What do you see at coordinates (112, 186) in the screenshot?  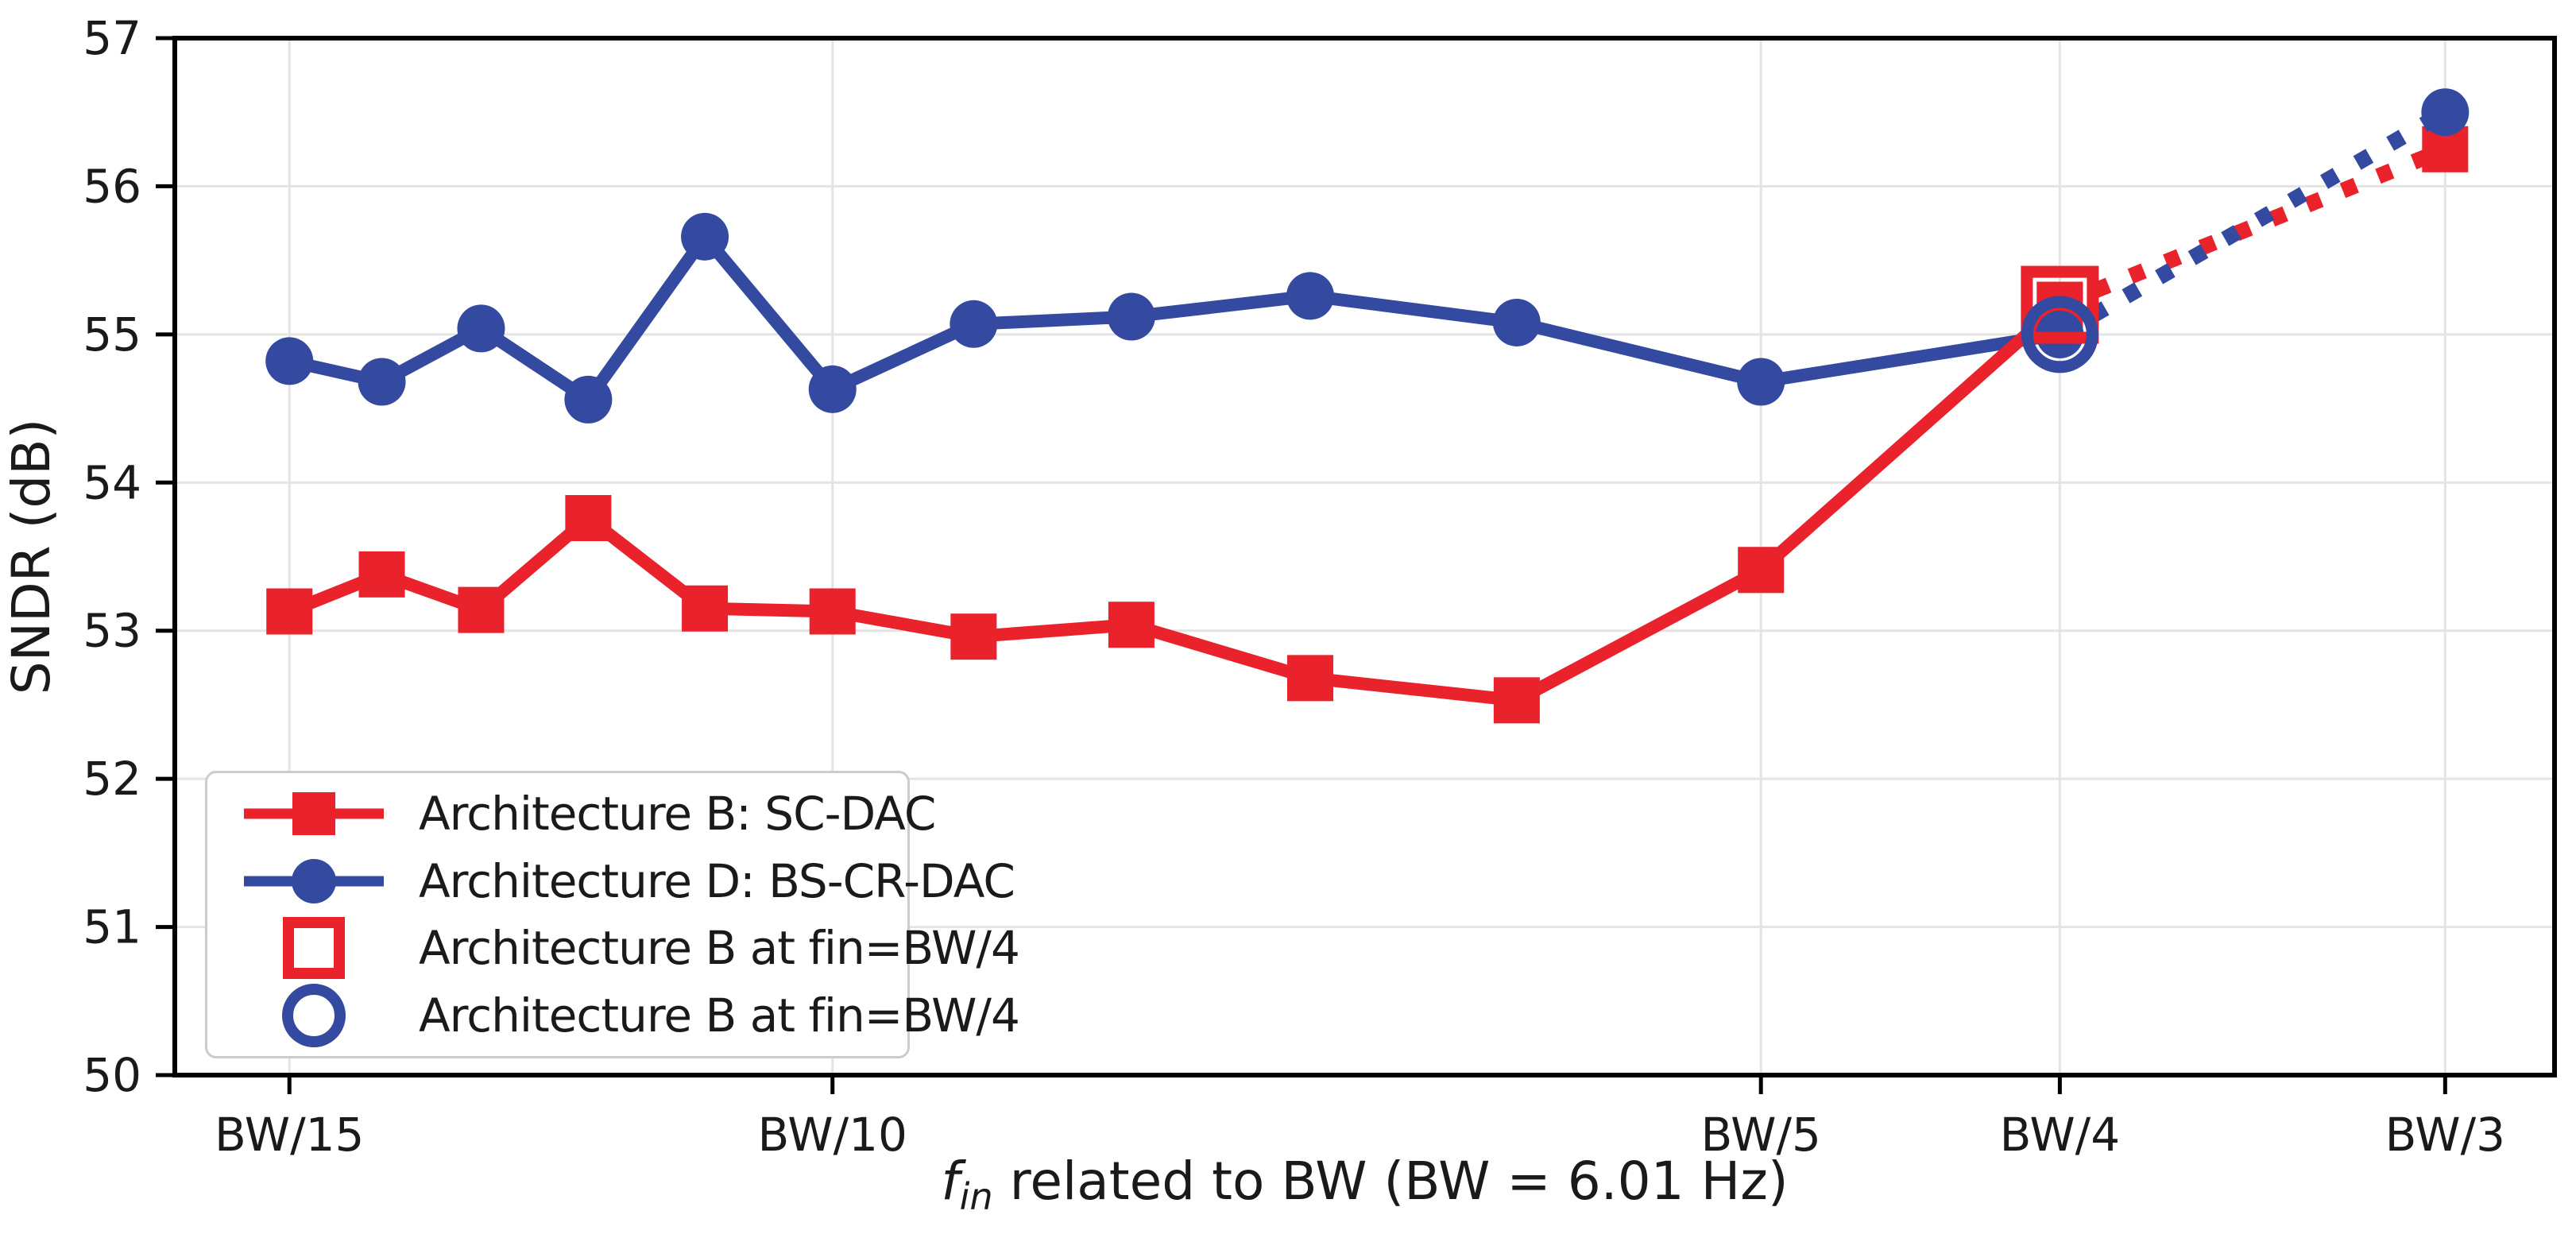 I see `y-tick-label: 56` at bounding box center [112, 186].